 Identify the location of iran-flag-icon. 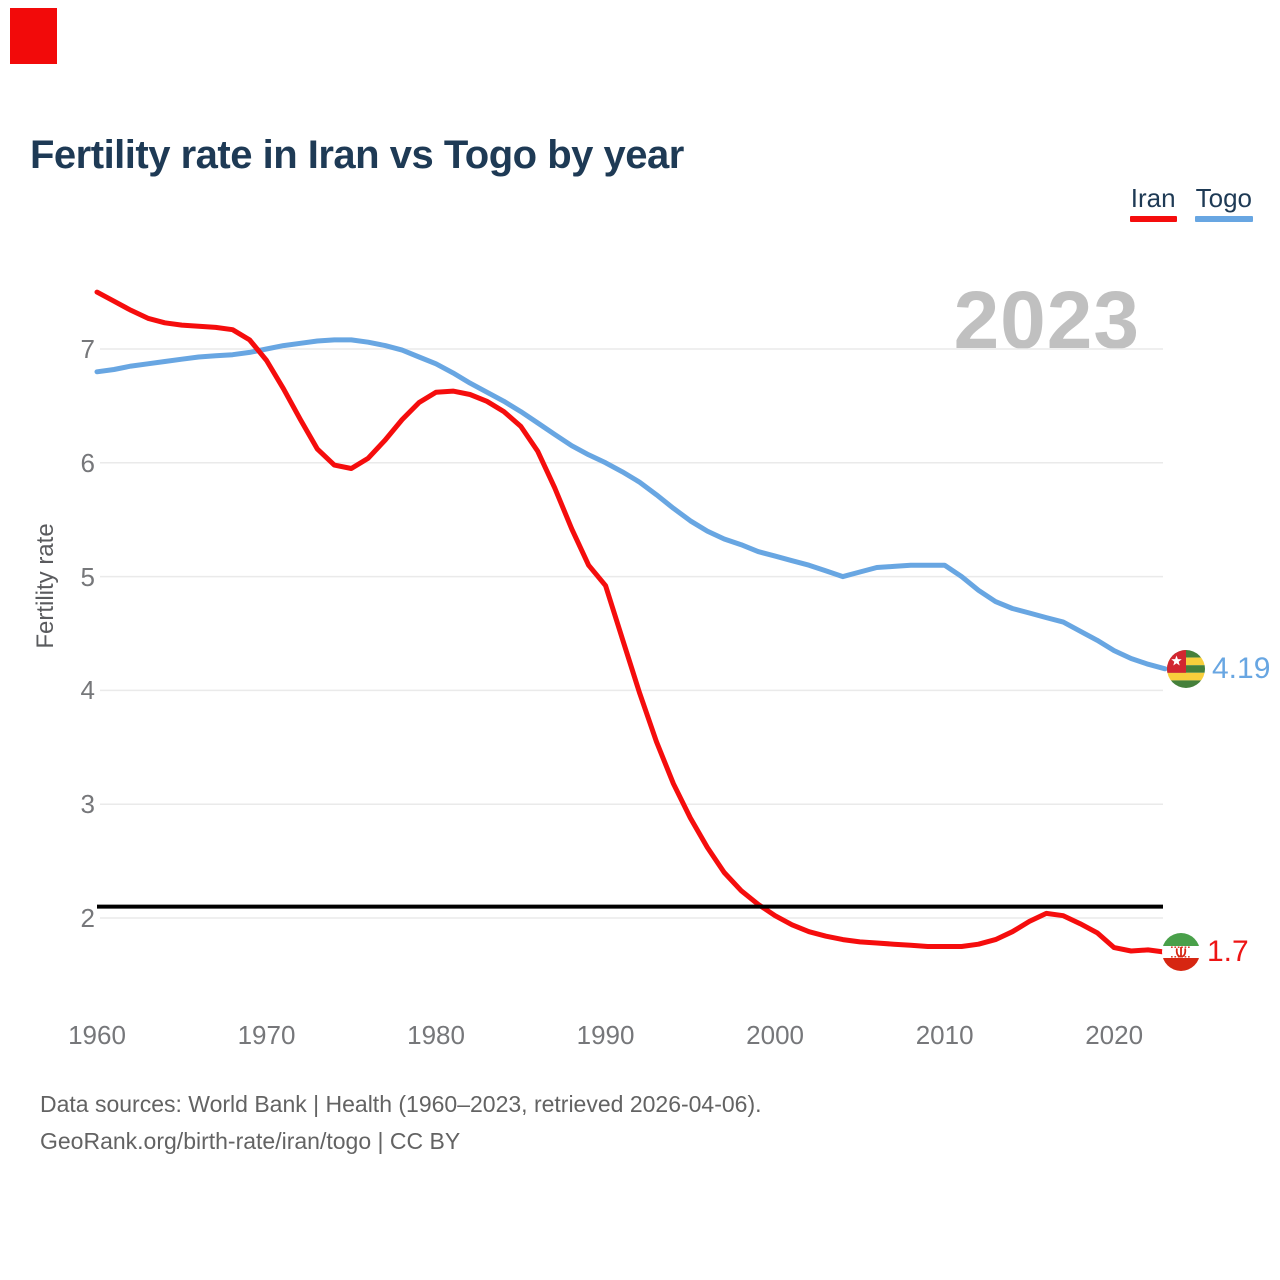
(1181, 952).